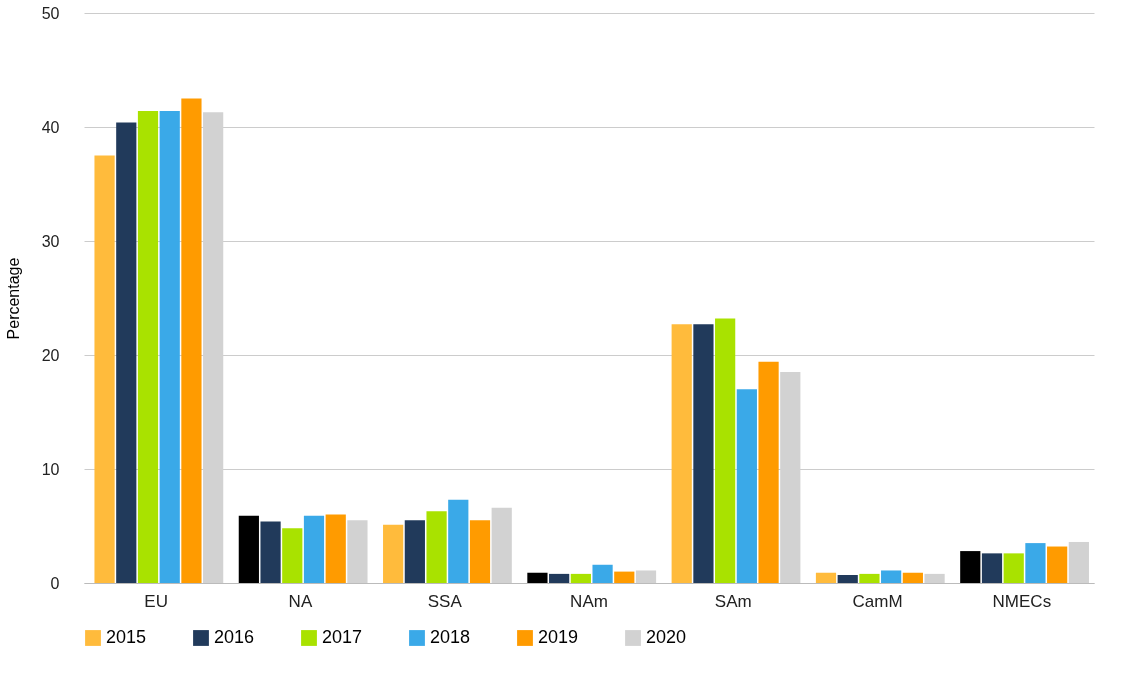  I want to click on legend-label: 2020, so click(666, 637).